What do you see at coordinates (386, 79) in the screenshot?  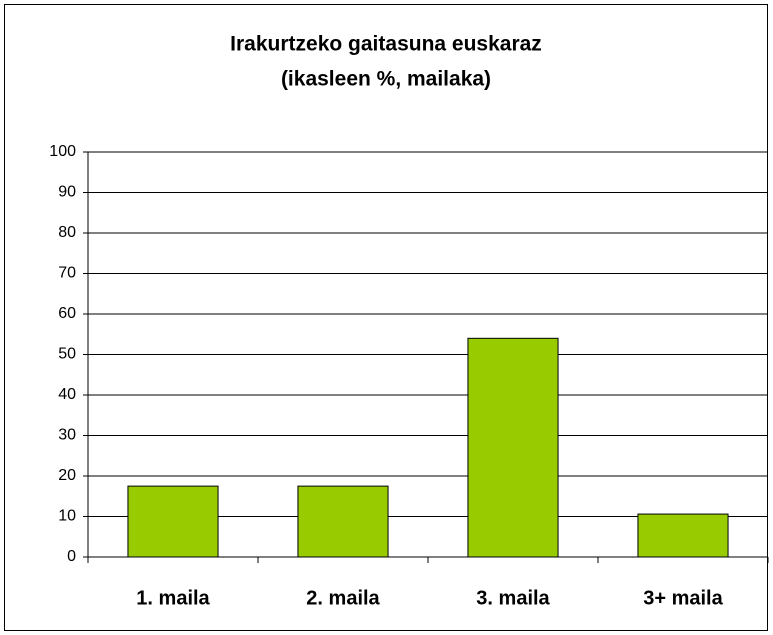 I see `chart-subtitle: (ikasleen %, mailaka)` at bounding box center [386, 79].